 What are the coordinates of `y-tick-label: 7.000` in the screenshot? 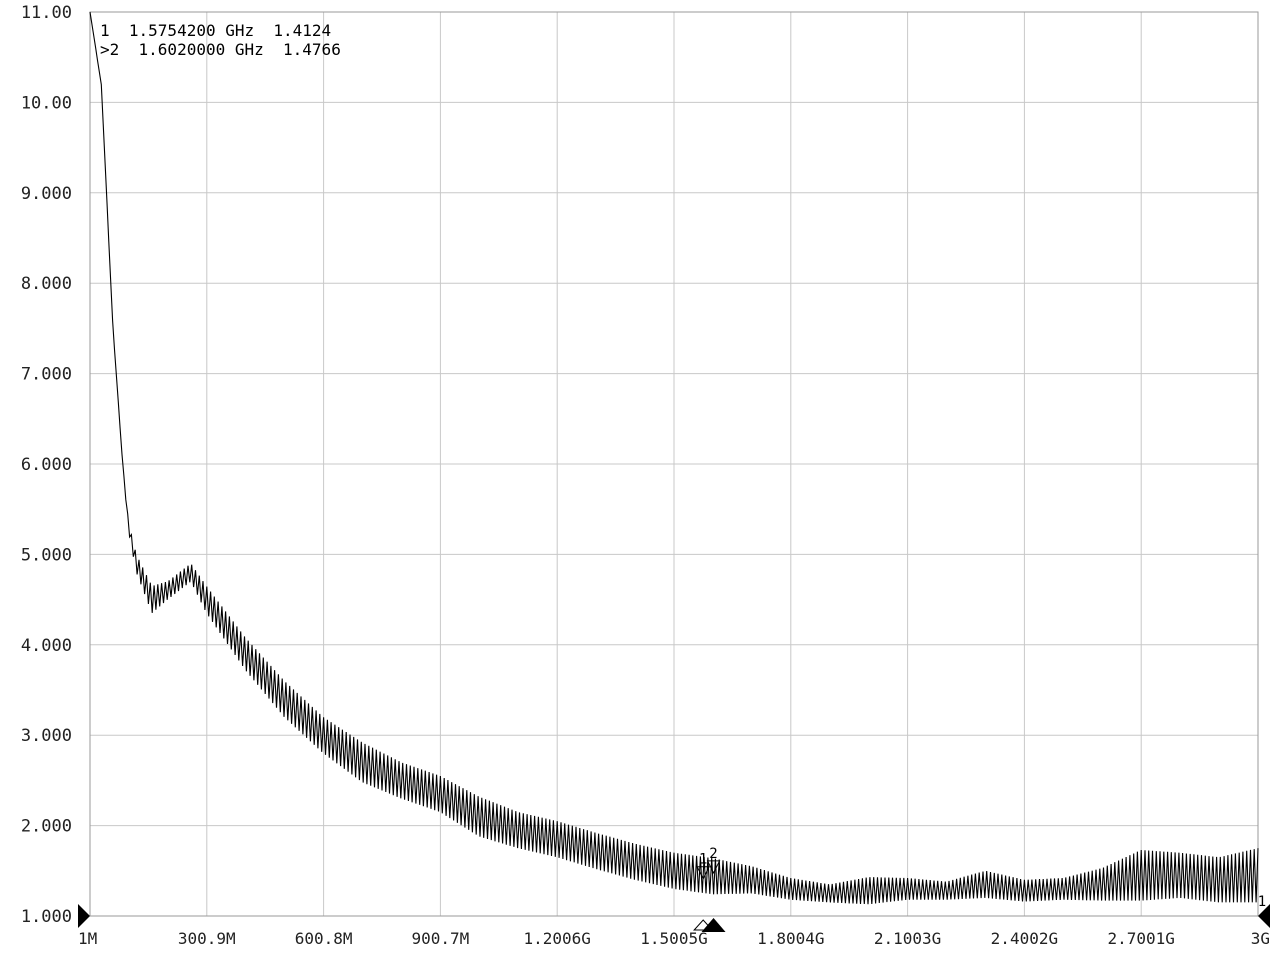 It's located at (46, 375).